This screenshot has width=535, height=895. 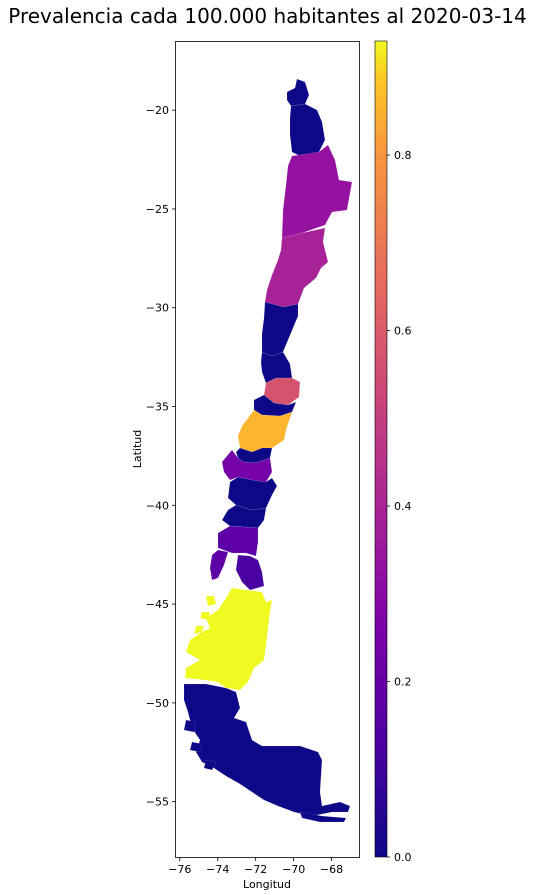 I want to click on y-tick-label: −30, so click(x=157, y=308).